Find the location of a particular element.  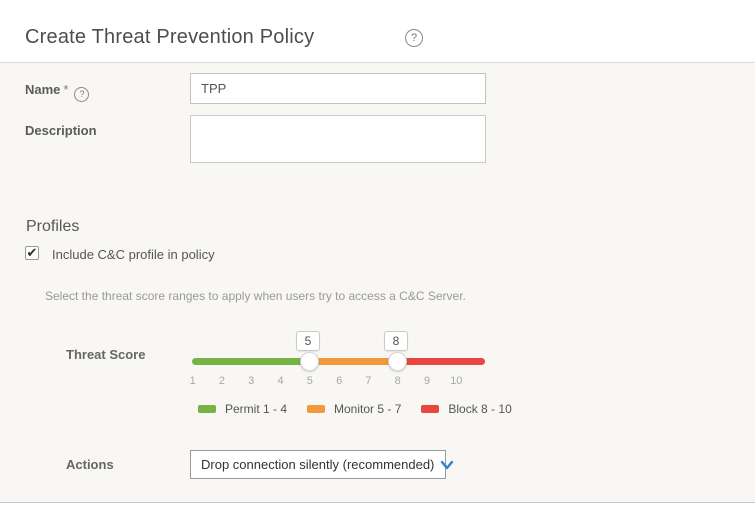

title-help-icon: ? is located at coordinates (414, 38).